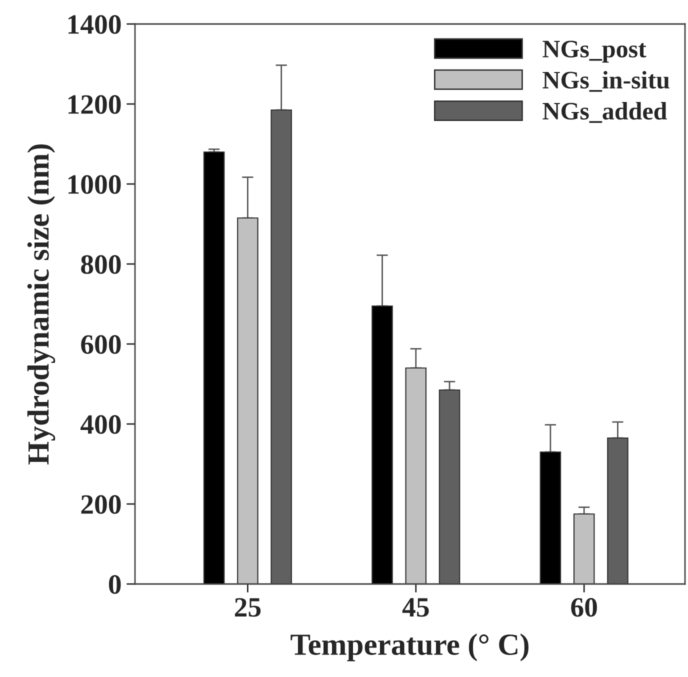  I want to click on x-tick-label: 45, so click(415, 607).